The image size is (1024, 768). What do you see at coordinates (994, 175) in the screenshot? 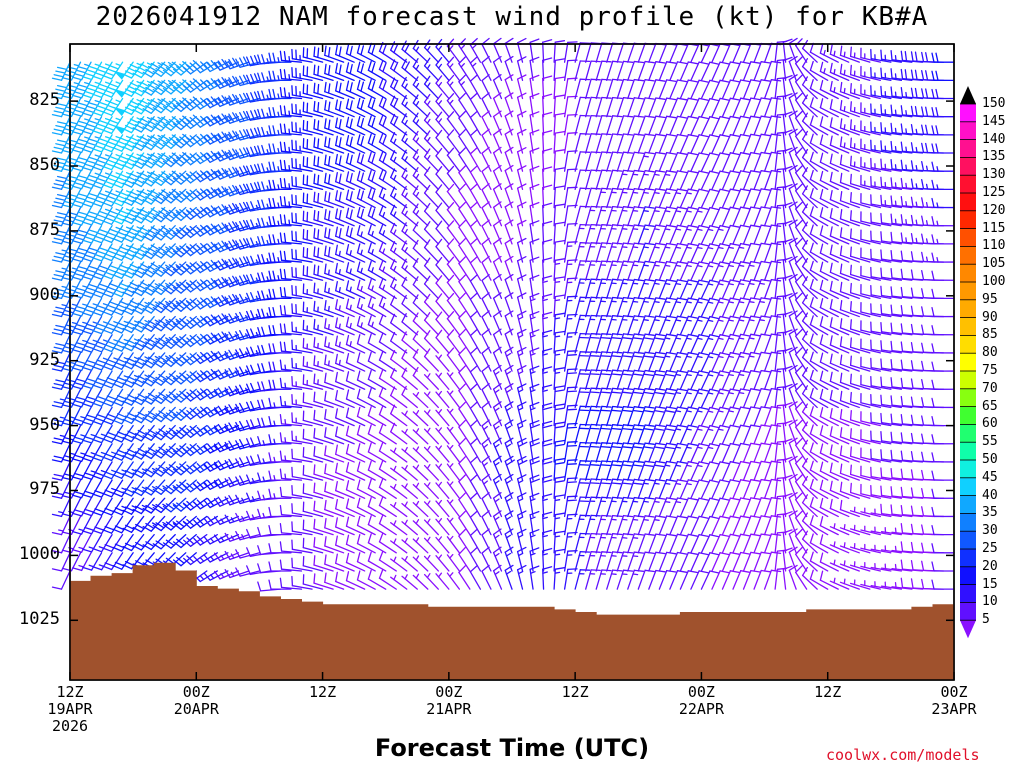
I see `colorbar-label: 130` at bounding box center [994, 175].